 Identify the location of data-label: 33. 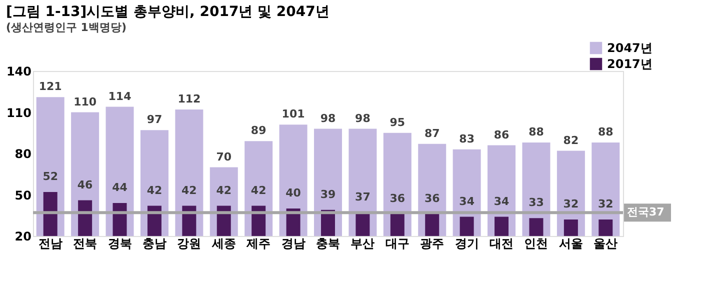
(536, 203).